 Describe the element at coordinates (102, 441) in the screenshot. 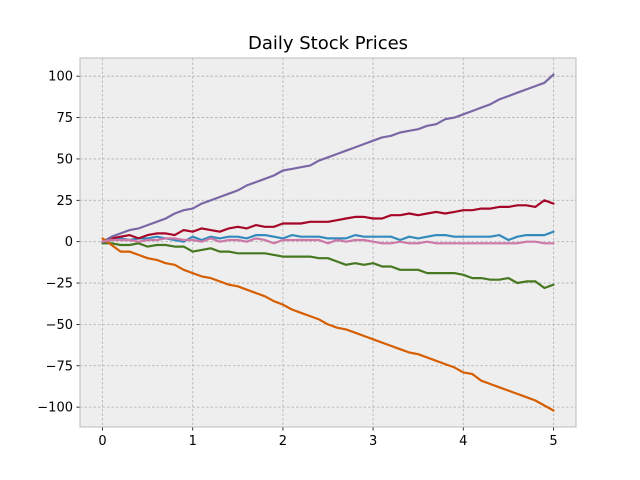

I see `x-tick-label: 0` at that location.